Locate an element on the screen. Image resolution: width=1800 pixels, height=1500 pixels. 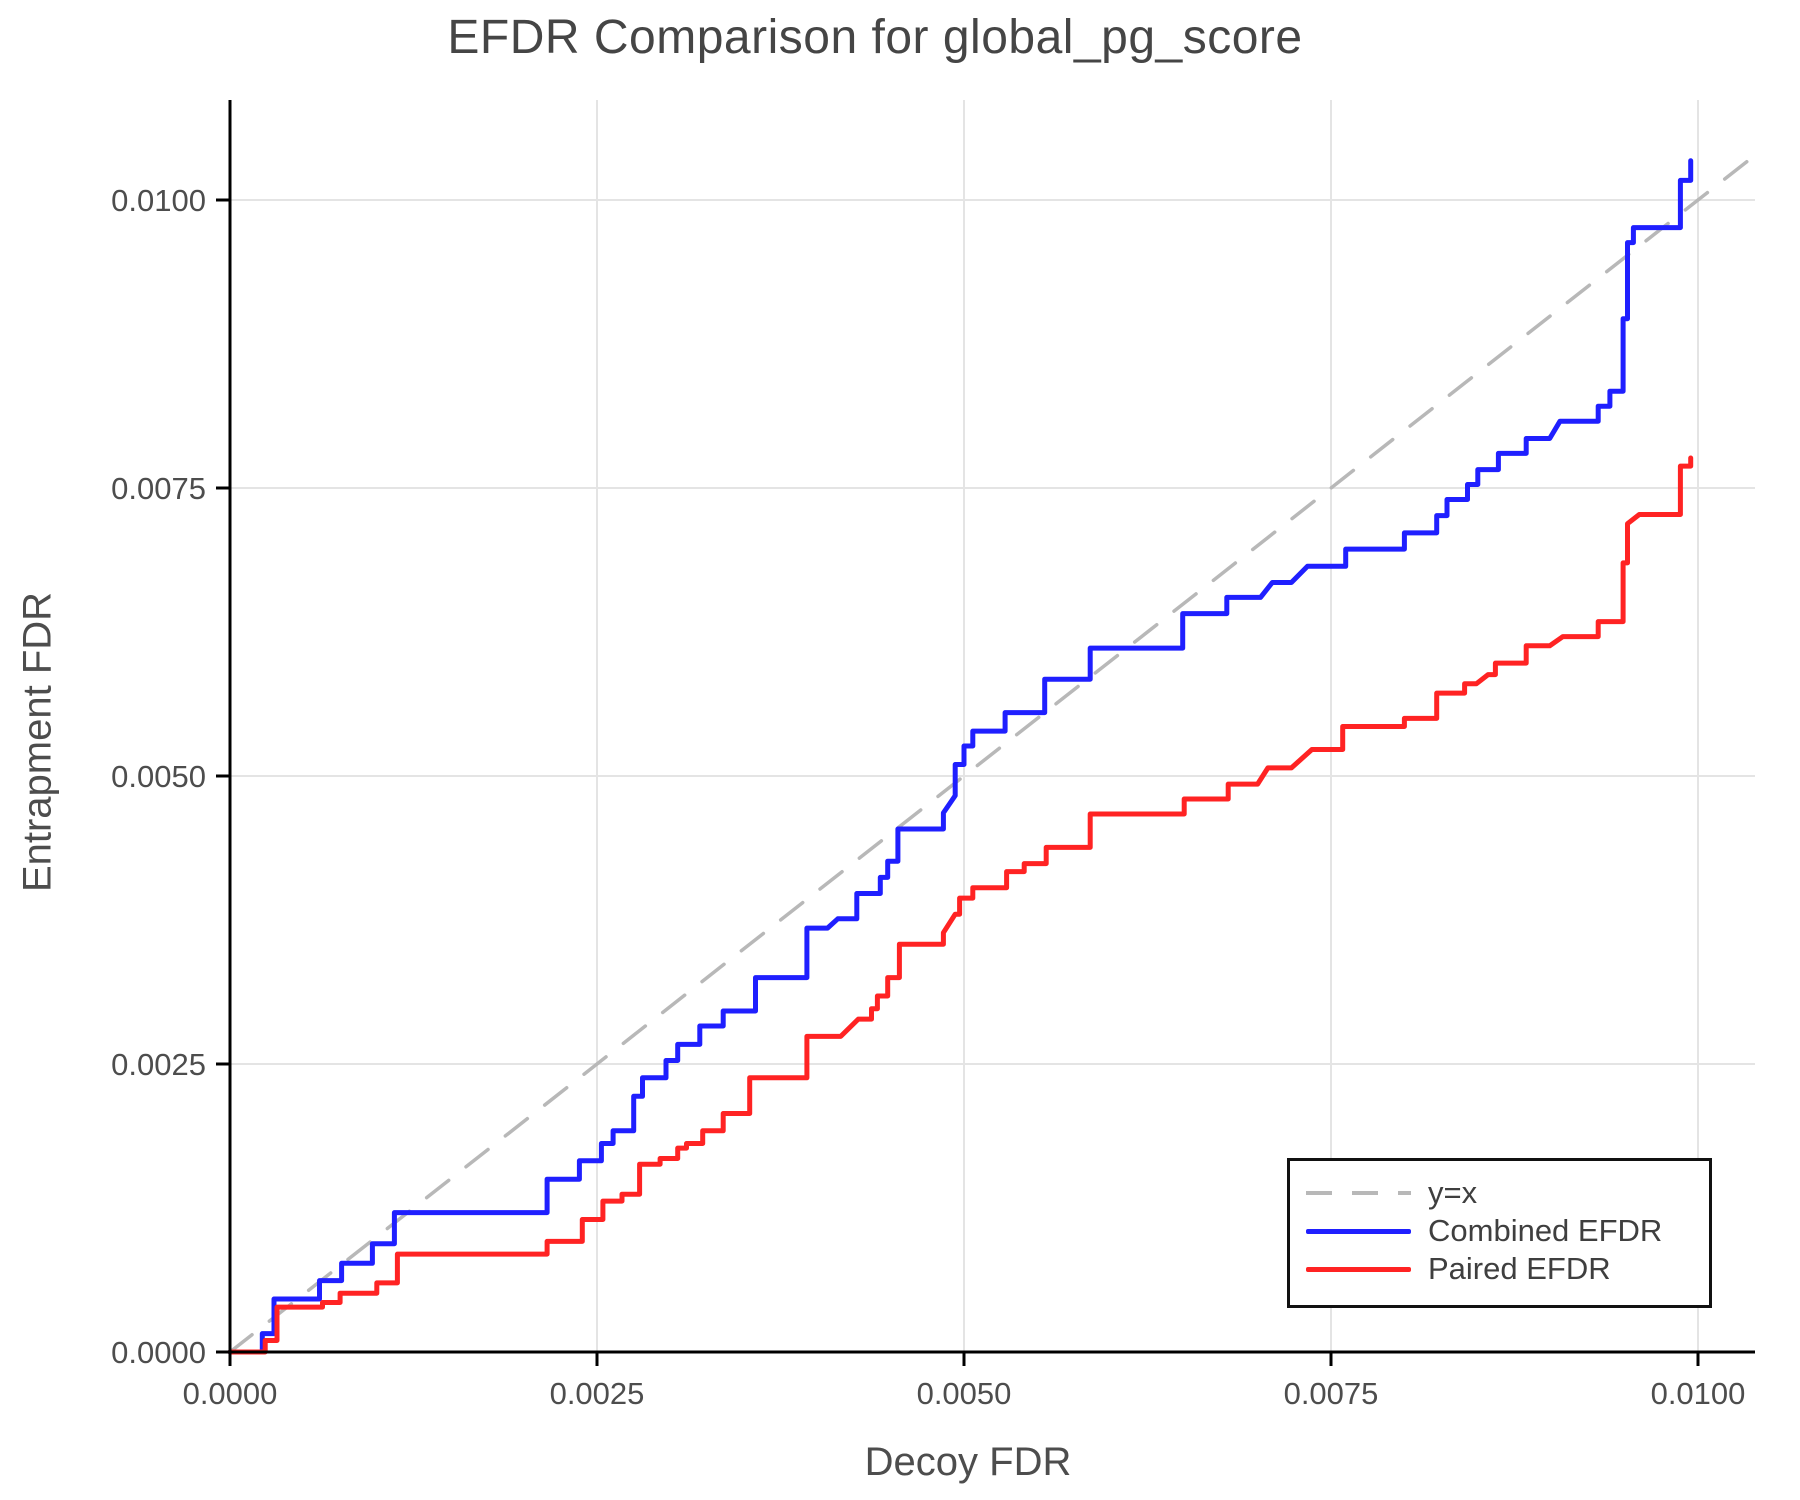
x-tick-label: 0.0000 is located at coordinates (230, 1393).